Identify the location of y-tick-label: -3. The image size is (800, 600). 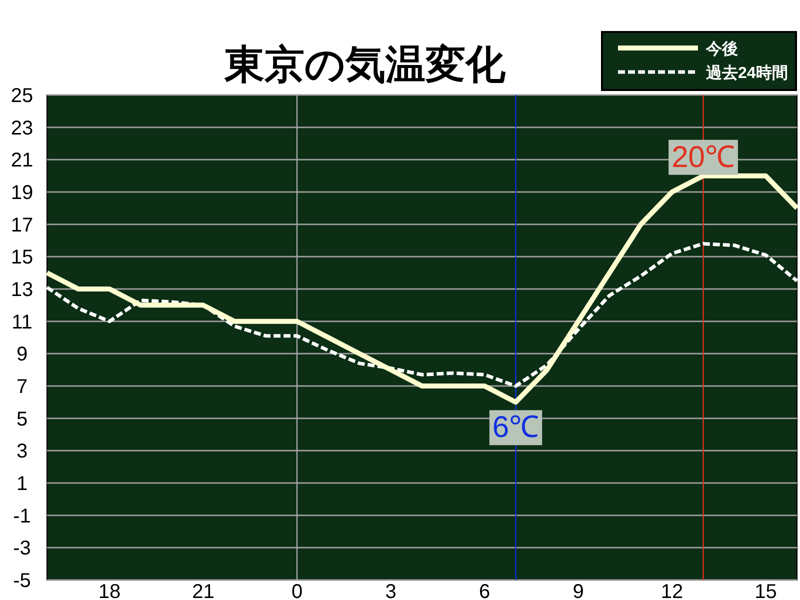
(22, 549).